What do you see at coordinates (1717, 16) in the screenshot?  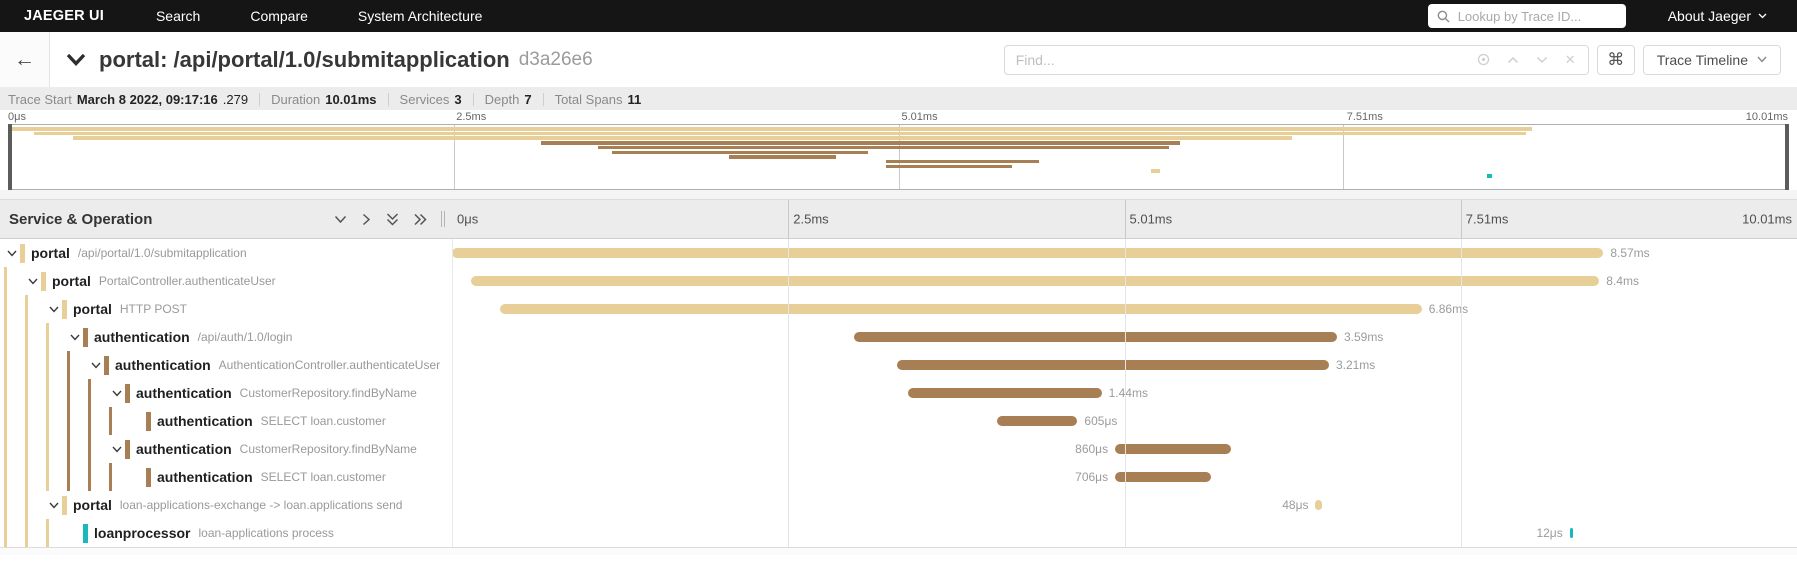 I see `about-jaeger-menu: About Jaeger` at bounding box center [1717, 16].